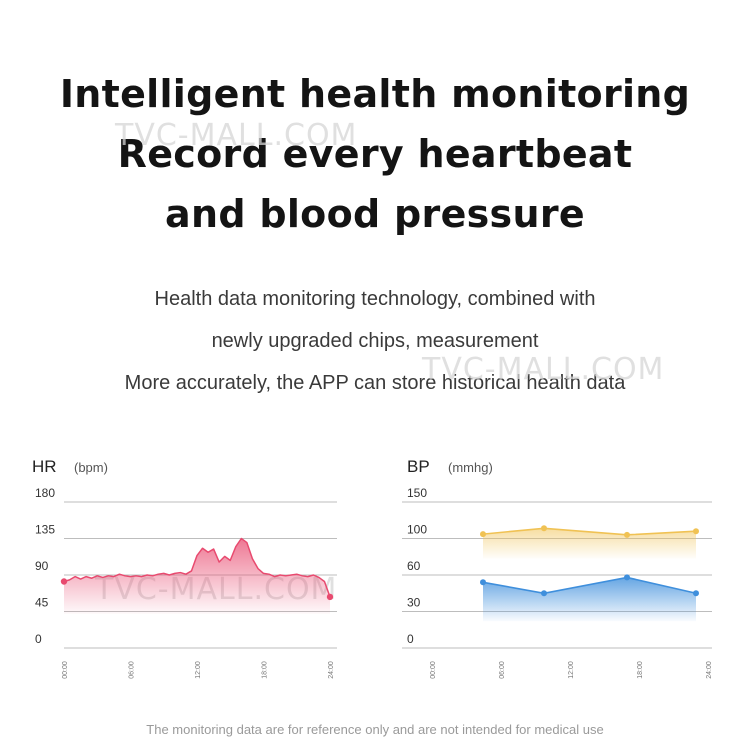  I want to click on hr-line, so click(197, 567).